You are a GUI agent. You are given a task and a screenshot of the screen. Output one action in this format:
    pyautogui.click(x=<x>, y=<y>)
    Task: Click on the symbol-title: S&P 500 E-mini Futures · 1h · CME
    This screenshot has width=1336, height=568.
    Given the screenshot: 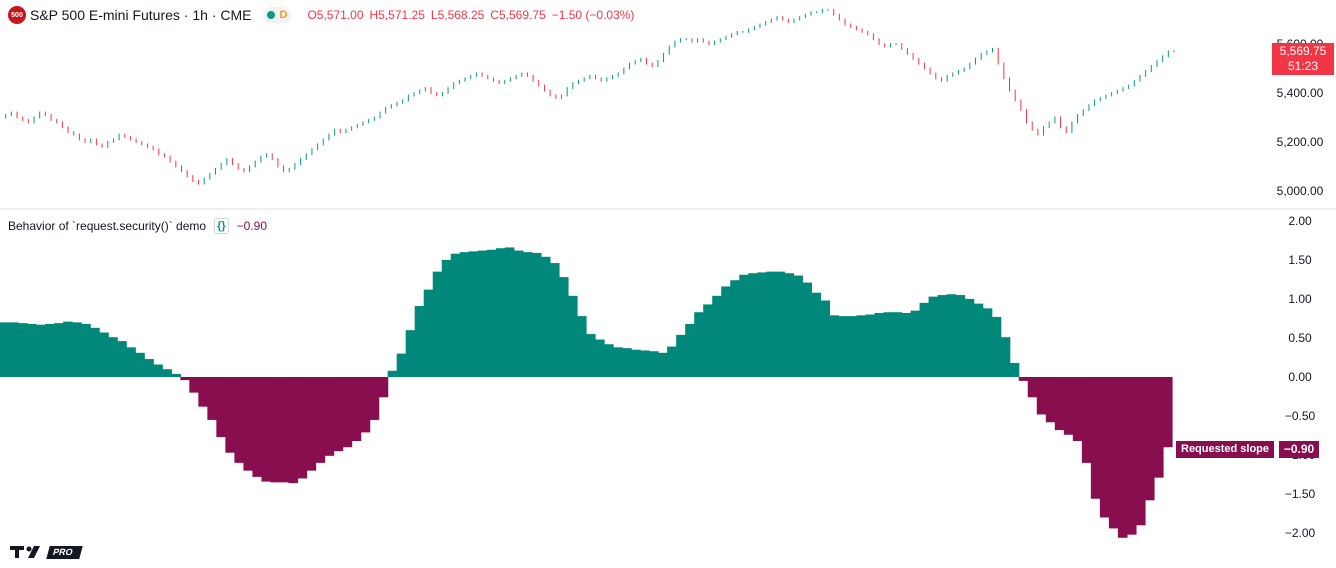 What is the action you would take?
    pyautogui.click(x=141, y=15)
    